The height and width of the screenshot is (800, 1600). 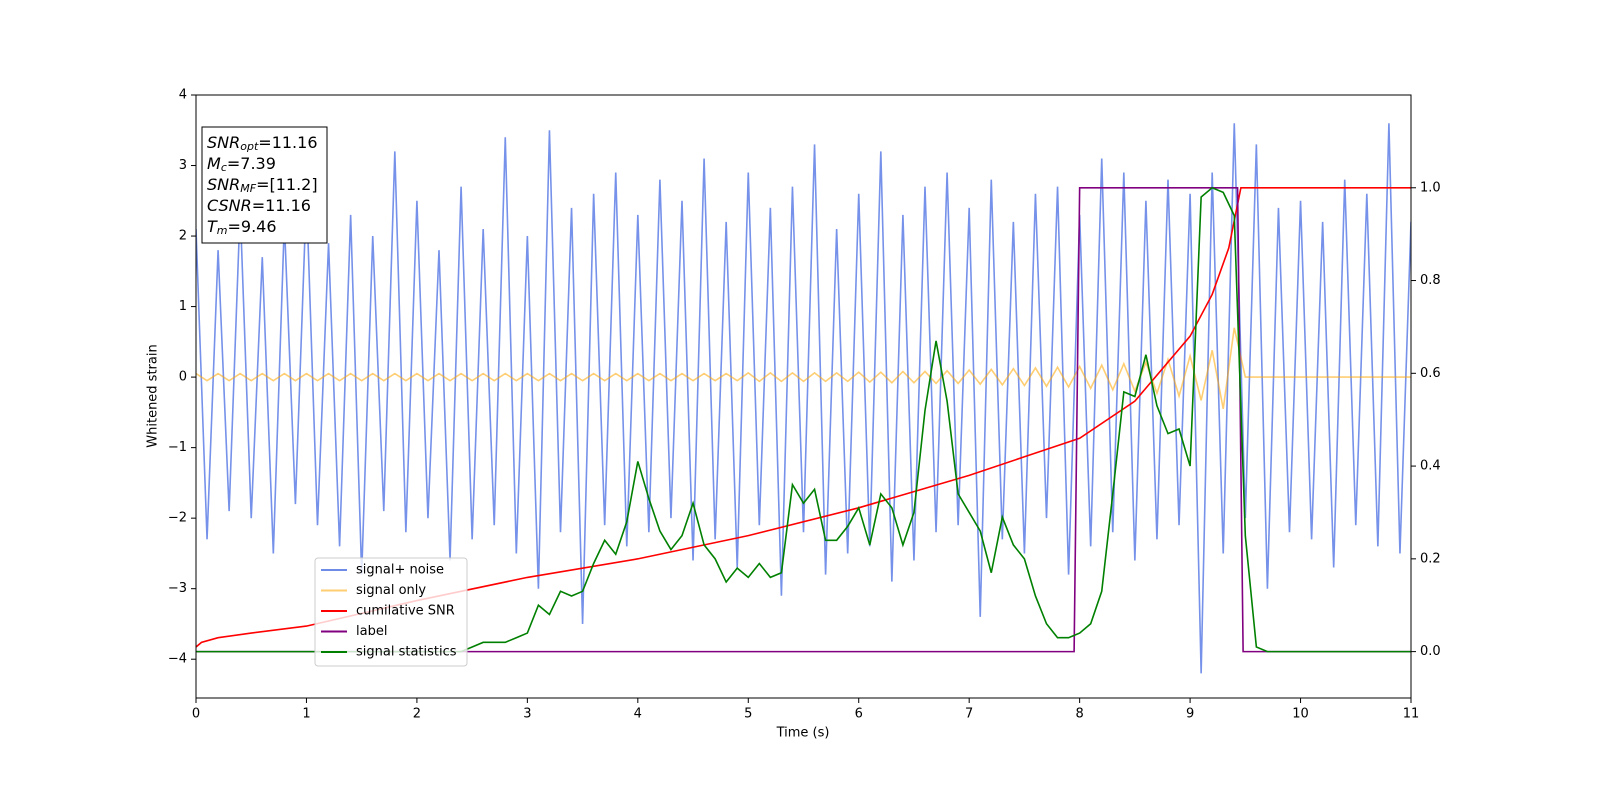 I want to click on annotation-line: Tm=9.46, so click(x=242, y=227).